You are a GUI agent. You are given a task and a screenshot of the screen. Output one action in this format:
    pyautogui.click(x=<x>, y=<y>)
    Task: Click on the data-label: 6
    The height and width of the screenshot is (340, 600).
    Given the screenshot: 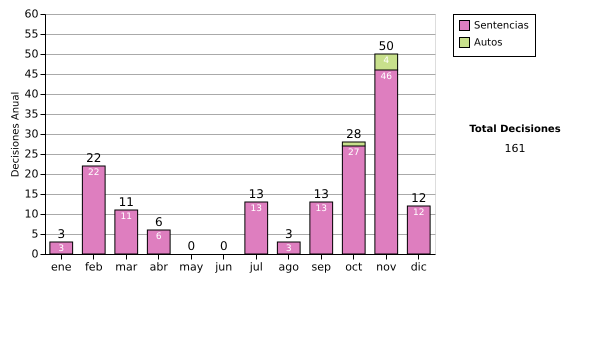 What is the action you would take?
    pyautogui.click(x=159, y=237)
    